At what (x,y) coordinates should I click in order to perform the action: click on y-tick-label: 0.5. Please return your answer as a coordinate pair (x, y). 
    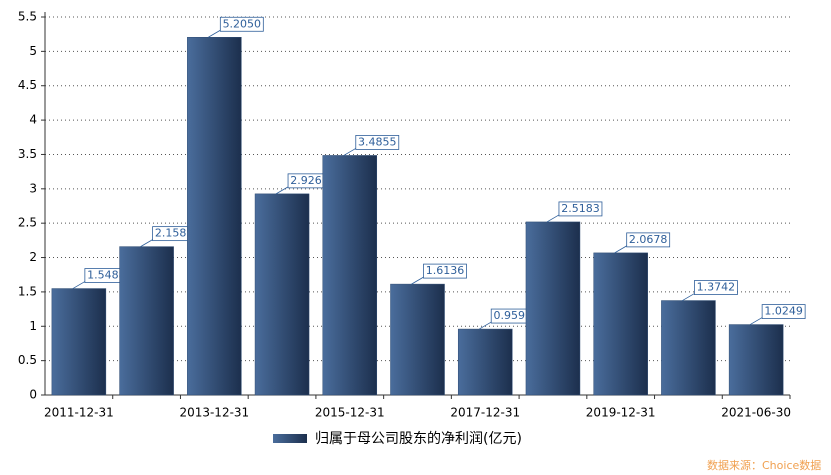
    Looking at the image, I should click on (27, 360).